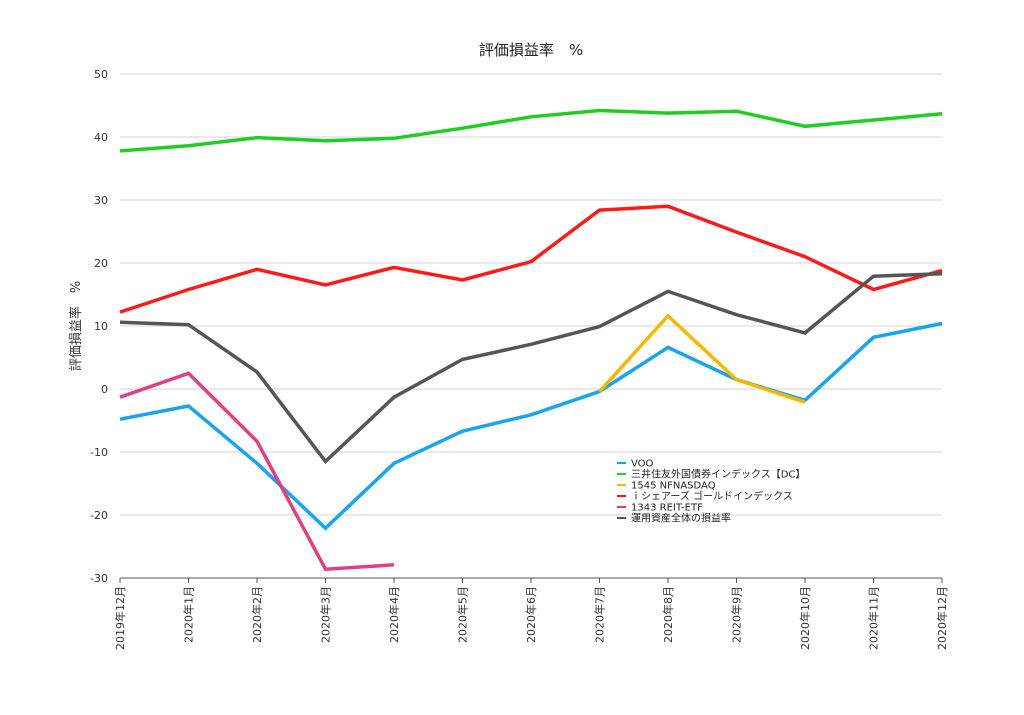 The height and width of the screenshot is (715, 1024). I want to click on x-tick-label: 2020年5月, so click(463, 614).